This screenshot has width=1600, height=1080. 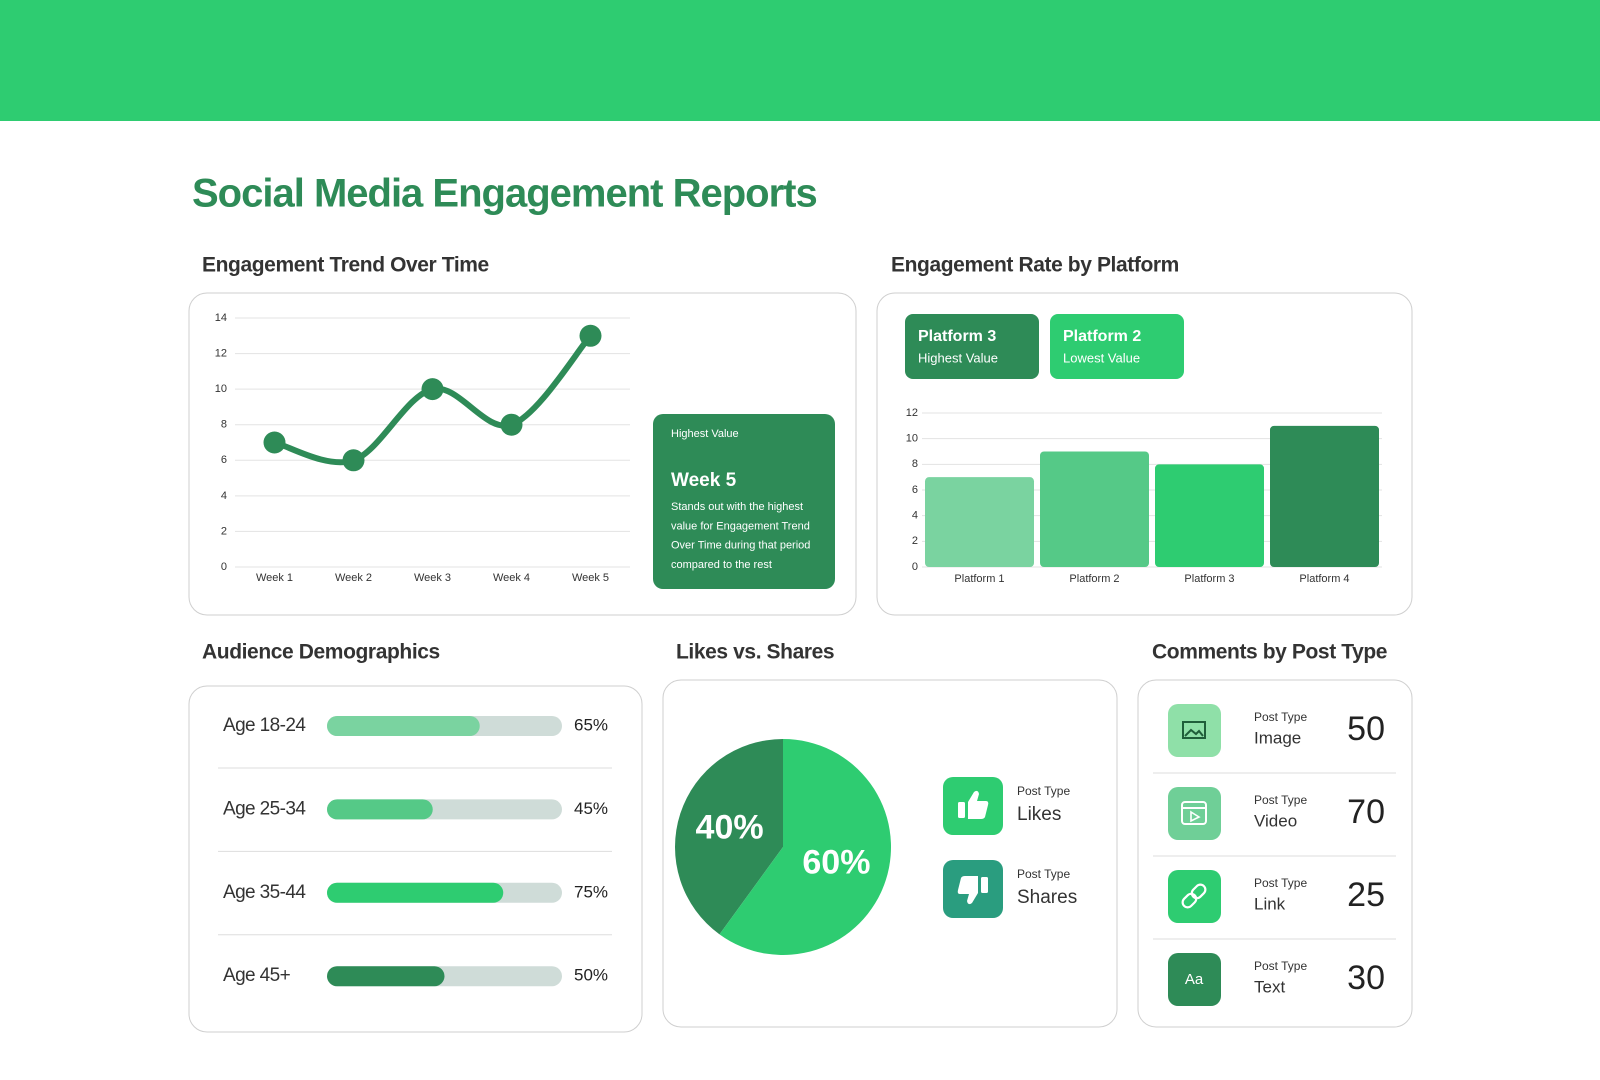 I want to click on icon-link, so click(x=1194, y=896).